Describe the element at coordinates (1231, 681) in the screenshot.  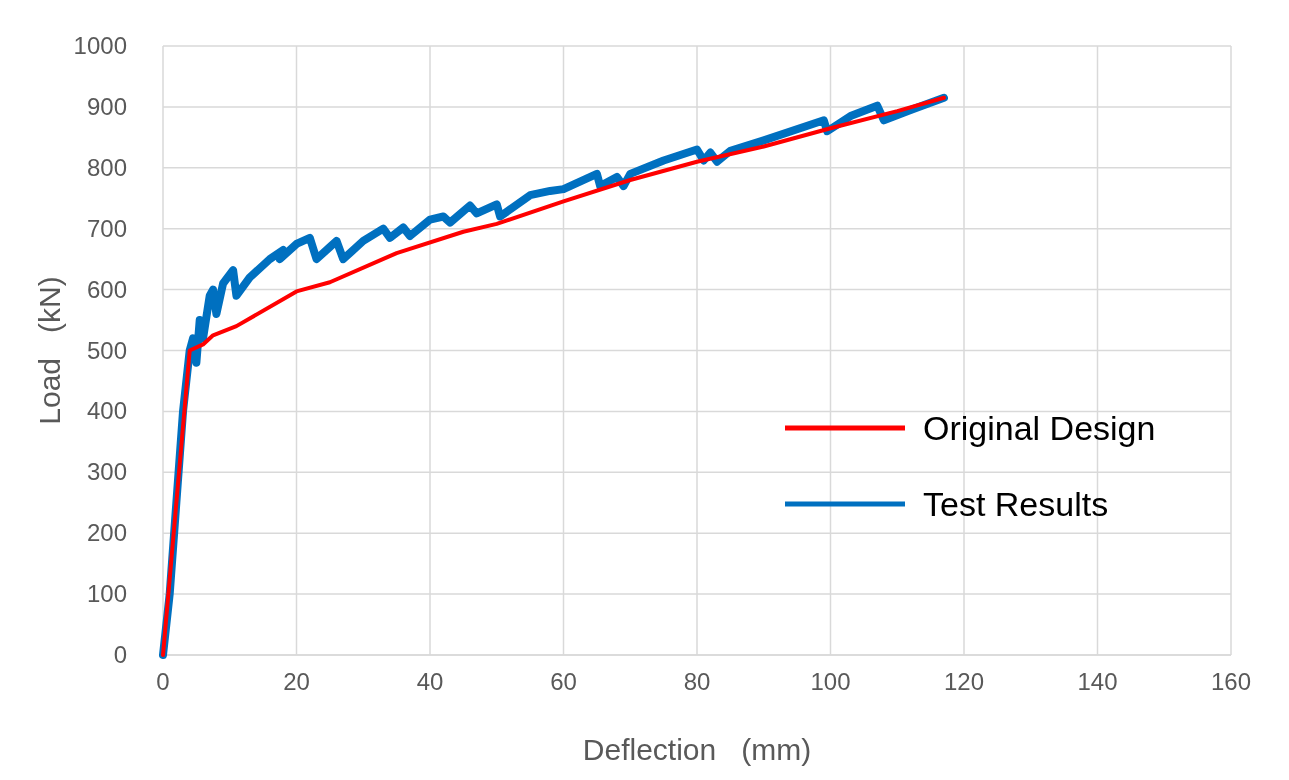
I see `x-tick-label: 160` at that location.